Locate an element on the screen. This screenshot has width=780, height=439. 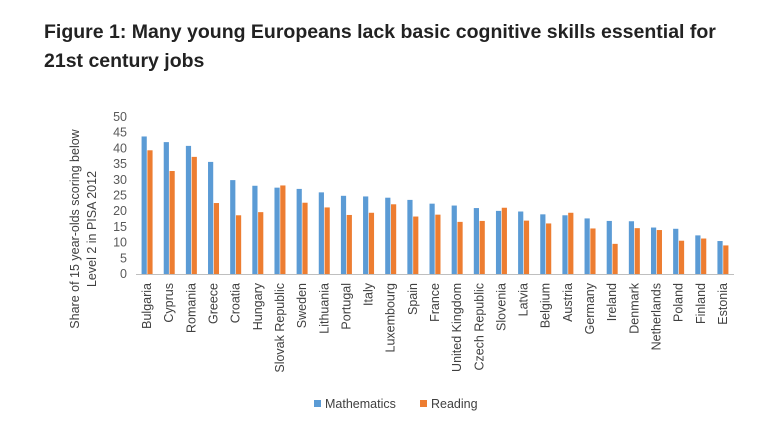
y-tick-label: 10 is located at coordinates (120, 243).